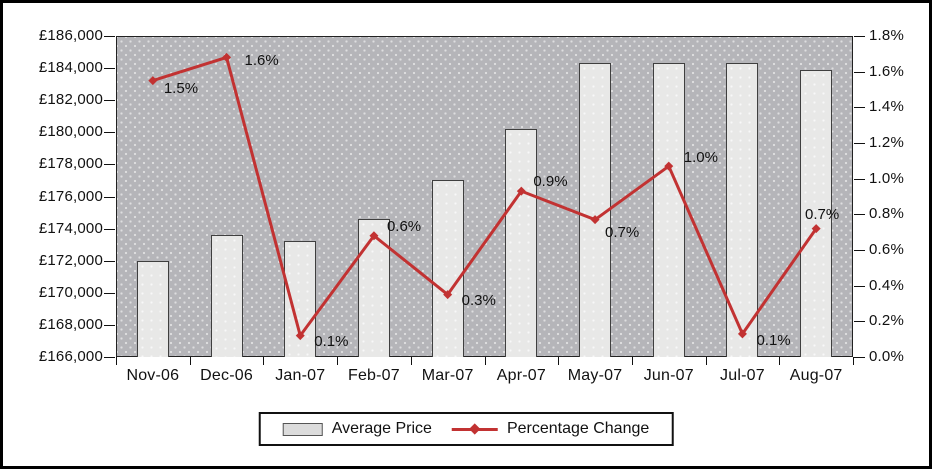  I want to click on x-axis-category-label: Dec-06, so click(226, 375).